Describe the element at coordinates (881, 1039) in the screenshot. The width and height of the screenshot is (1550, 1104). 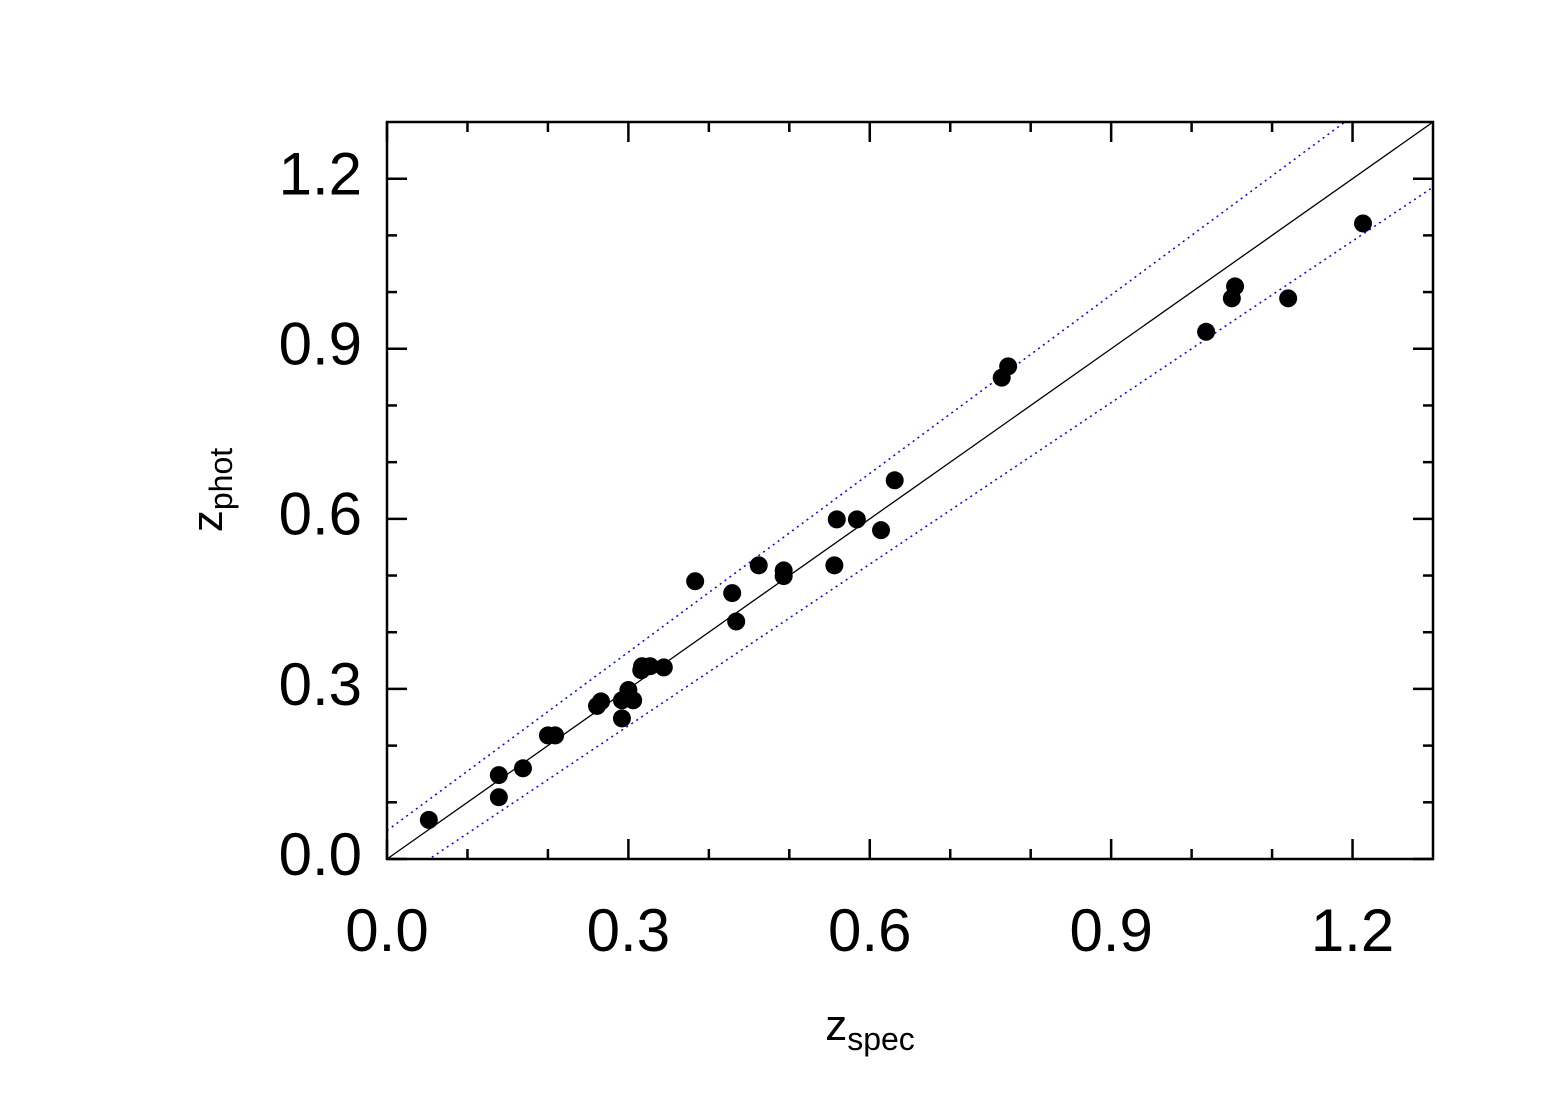
I see `x-label-sub: spec` at that location.